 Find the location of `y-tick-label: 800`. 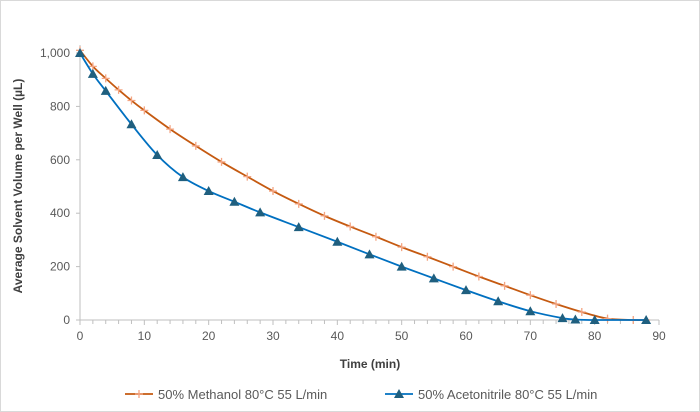

y-tick-label: 800 is located at coordinates (60, 106).